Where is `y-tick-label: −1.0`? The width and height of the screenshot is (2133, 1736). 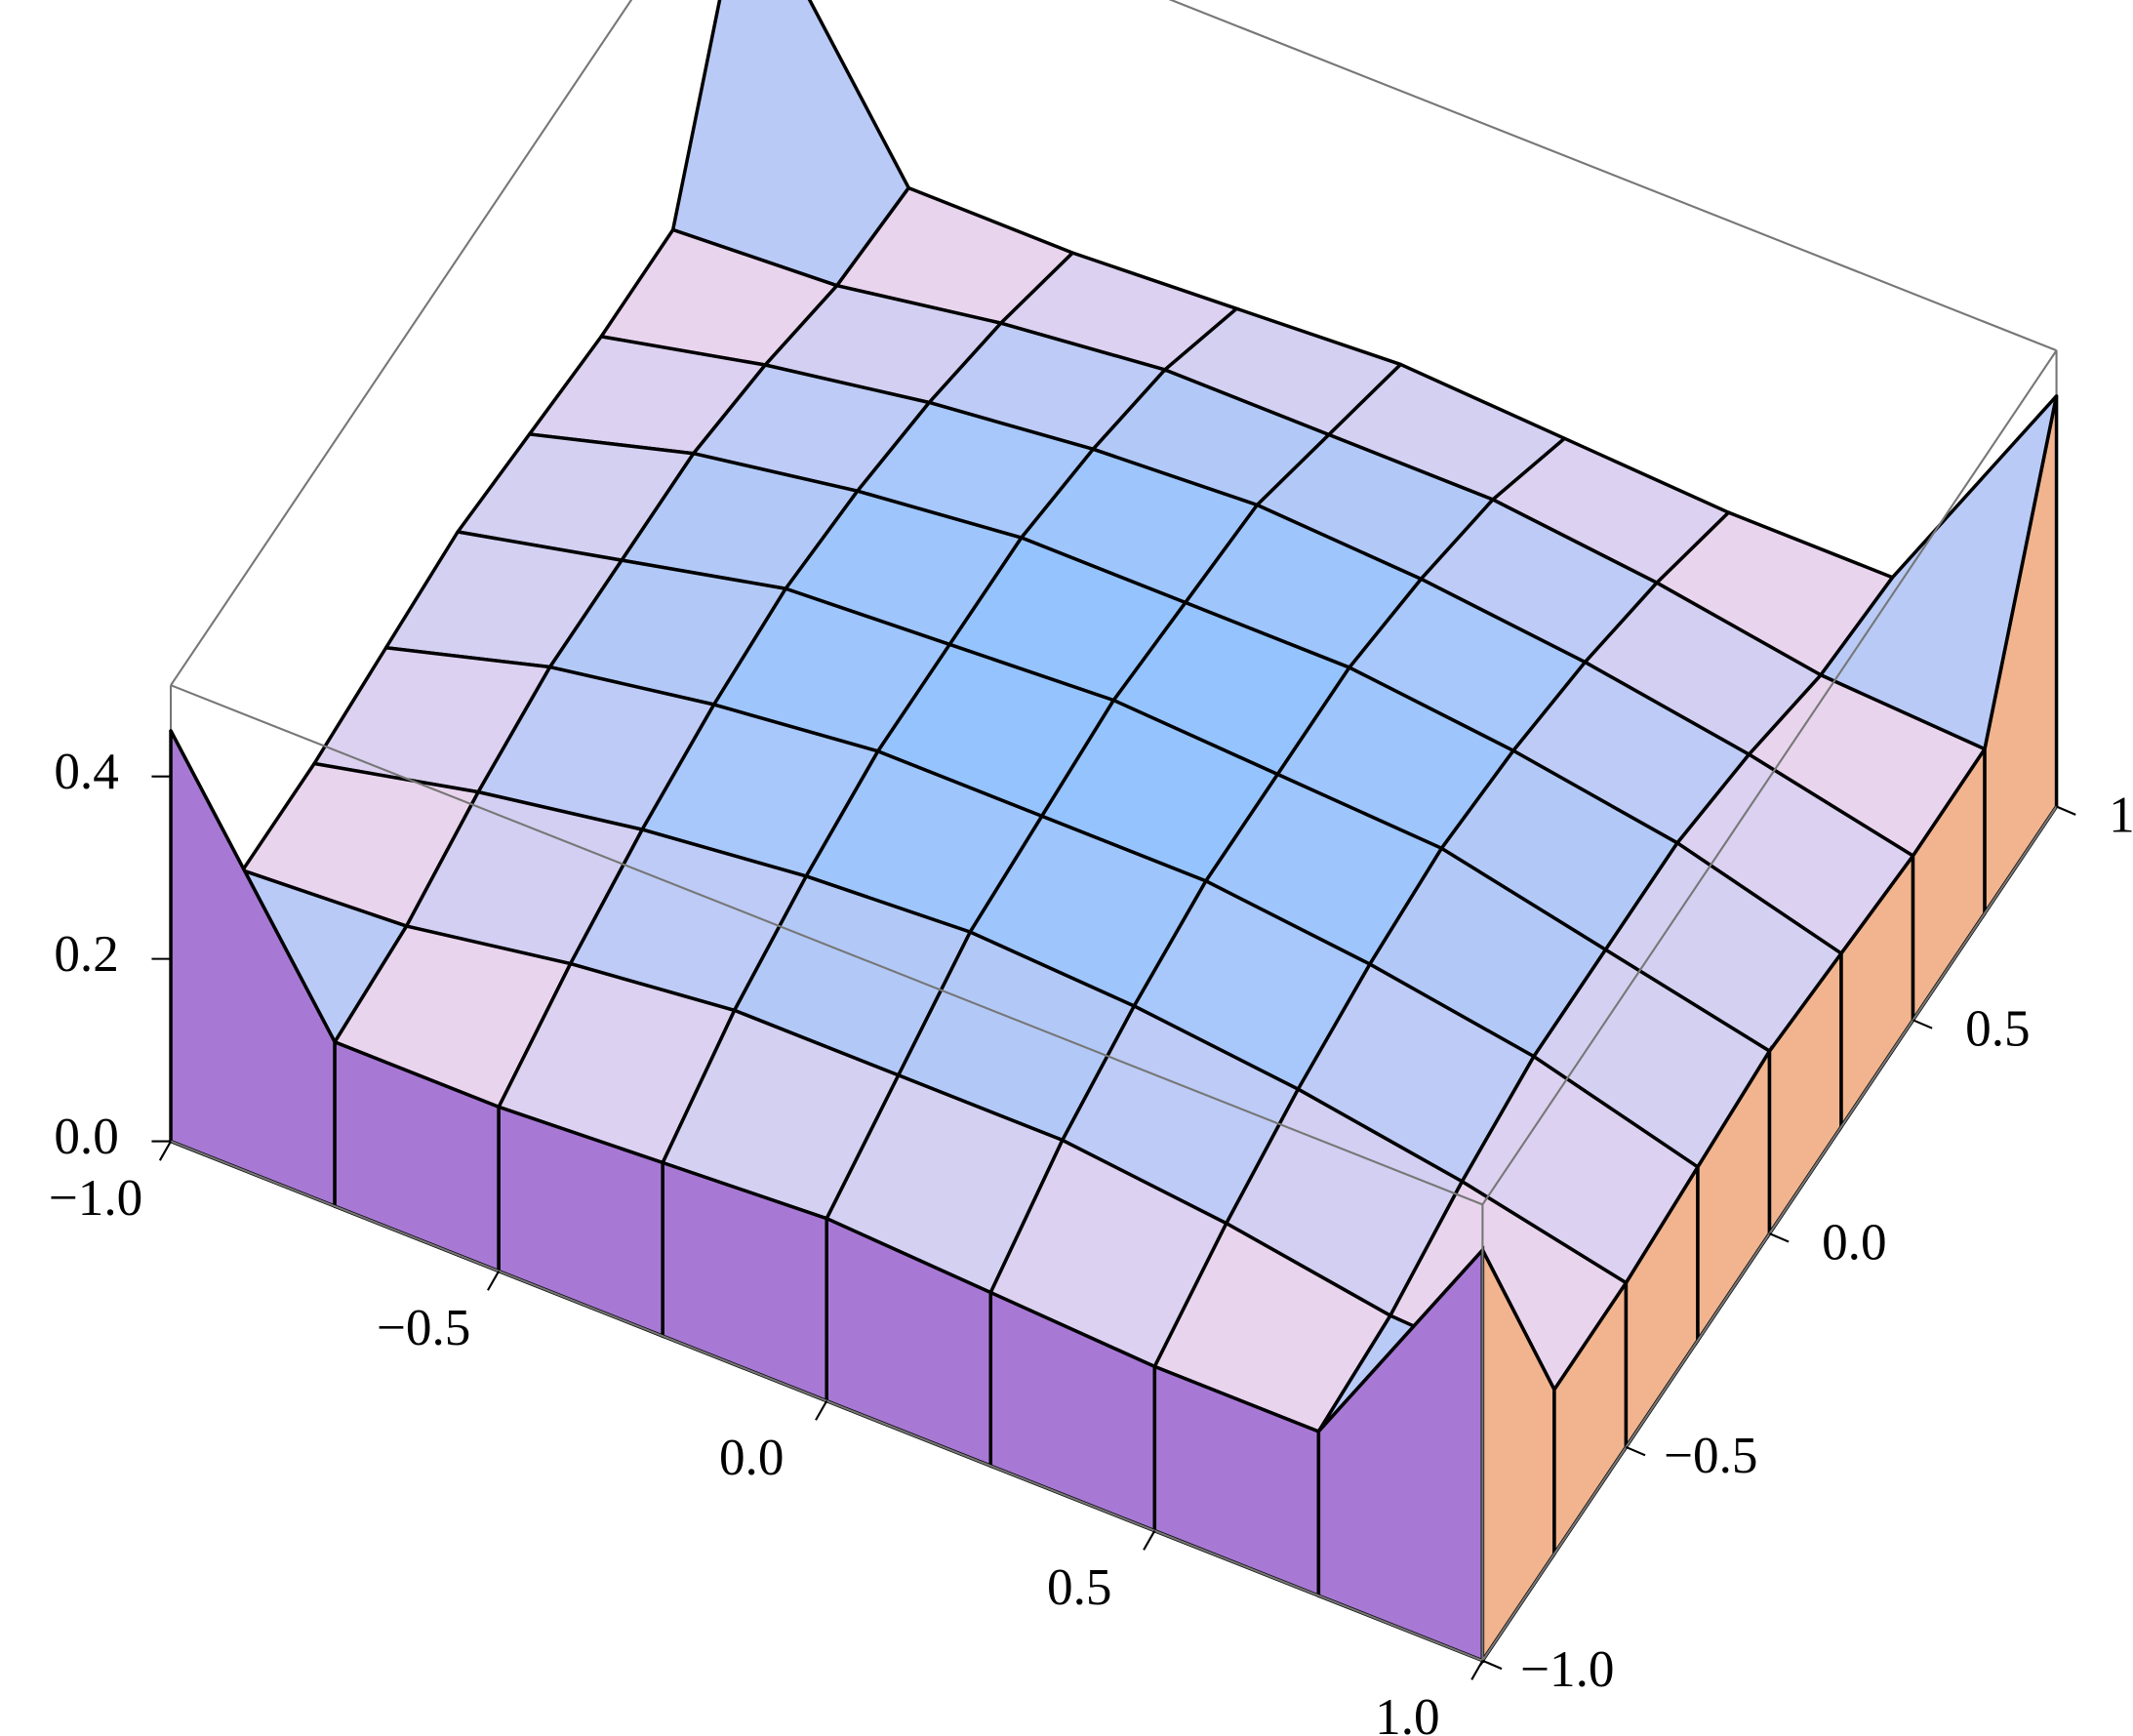
y-tick-label: −1.0 is located at coordinates (1567, 1669).